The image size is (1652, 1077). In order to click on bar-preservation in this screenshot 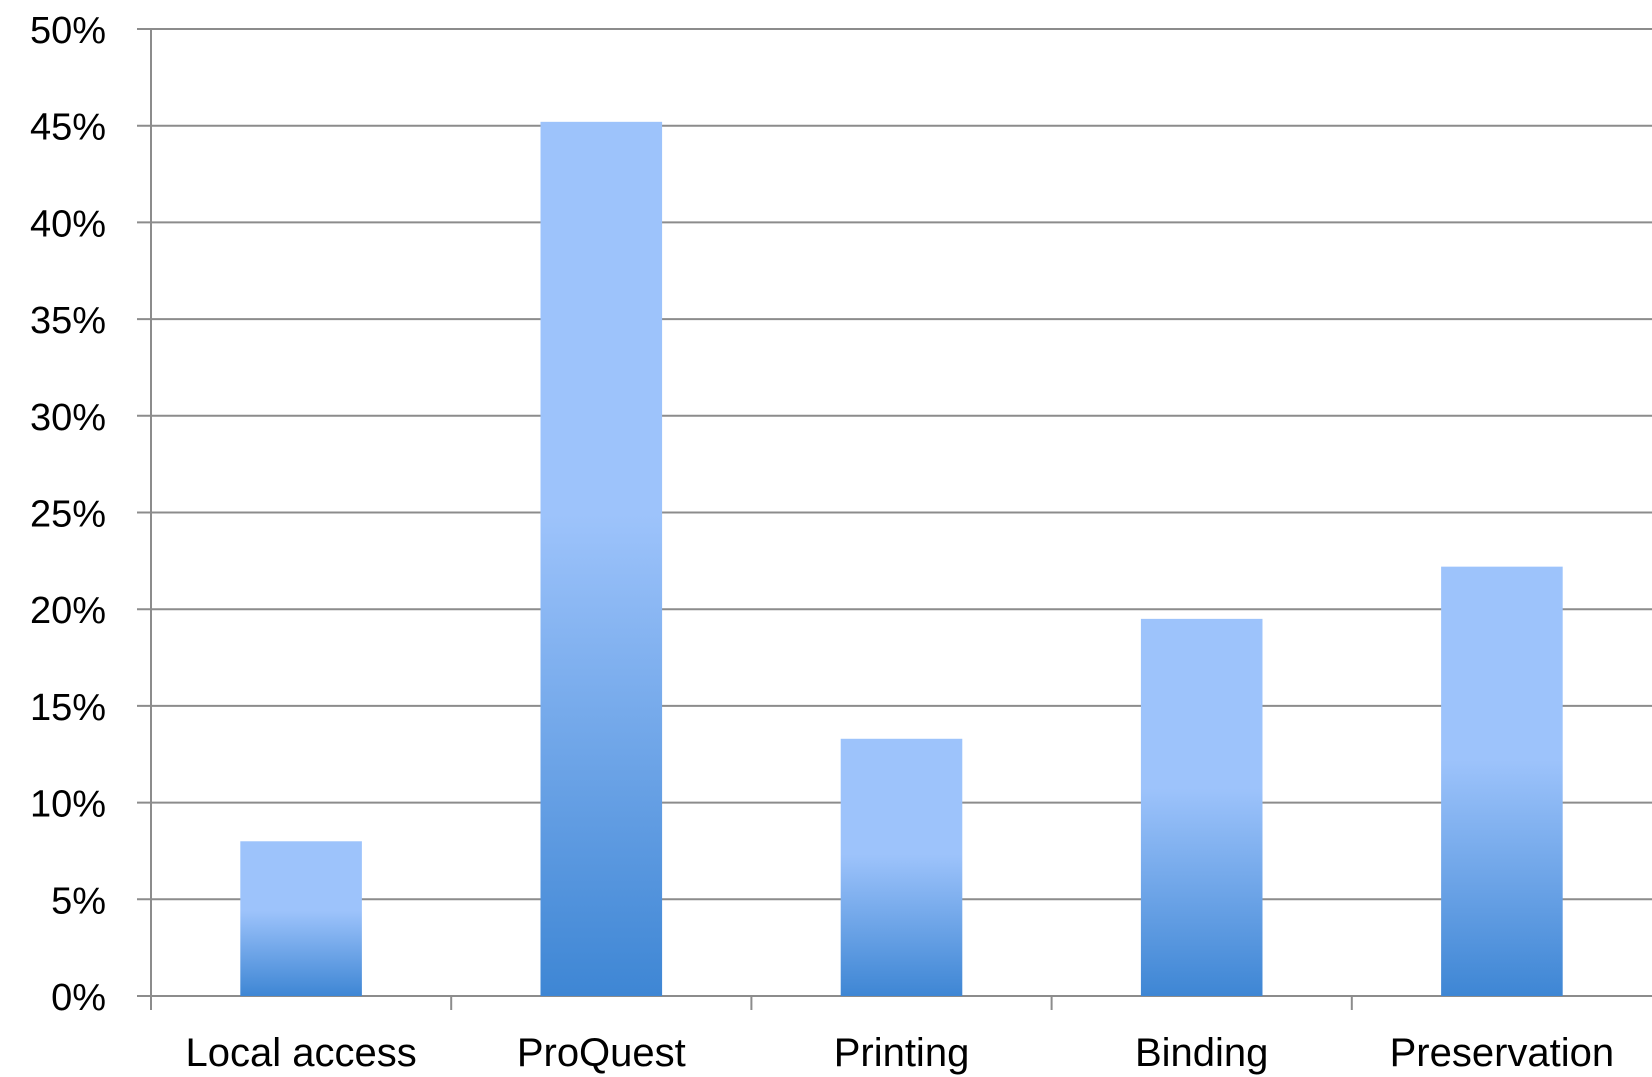, I will do `click(1502, 781)`.